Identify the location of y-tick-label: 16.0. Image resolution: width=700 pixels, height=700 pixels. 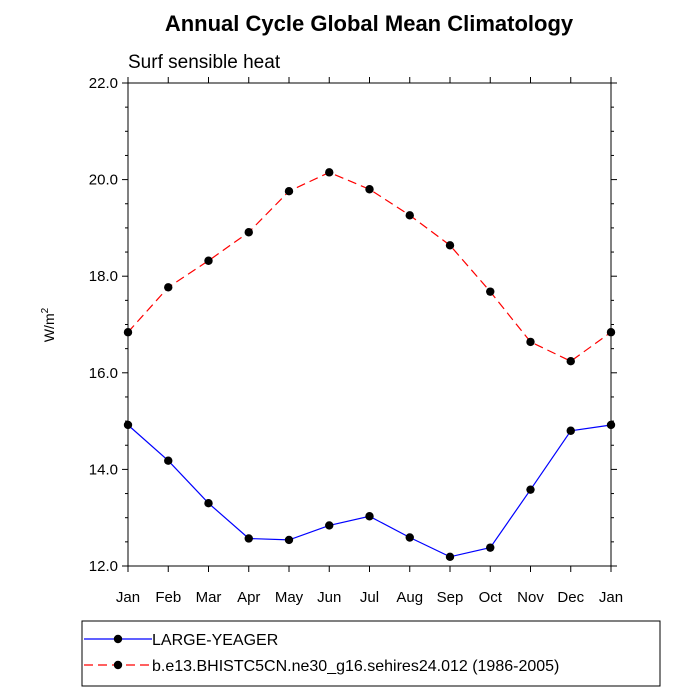
(103, 373).